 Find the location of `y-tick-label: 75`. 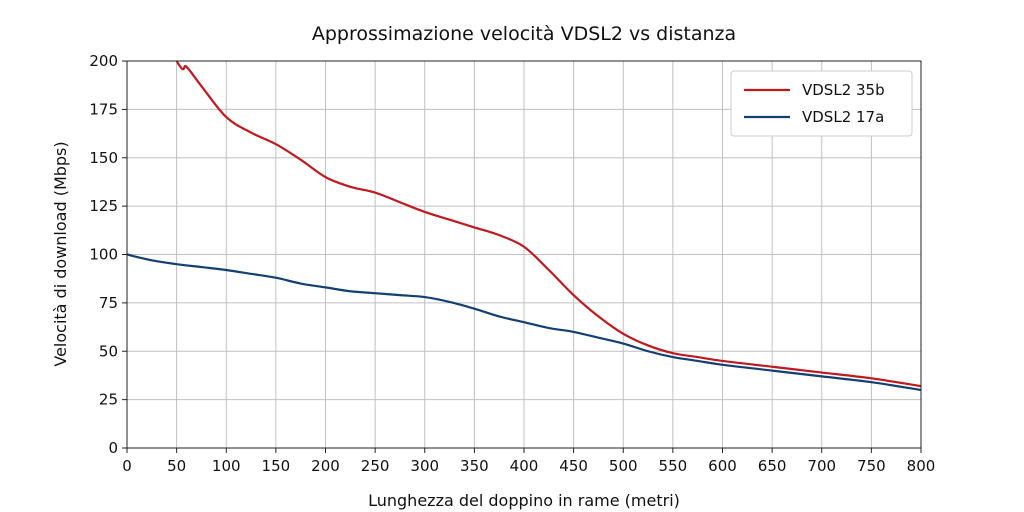

y-tick-label: 75 is located at coordinates (108, 303).